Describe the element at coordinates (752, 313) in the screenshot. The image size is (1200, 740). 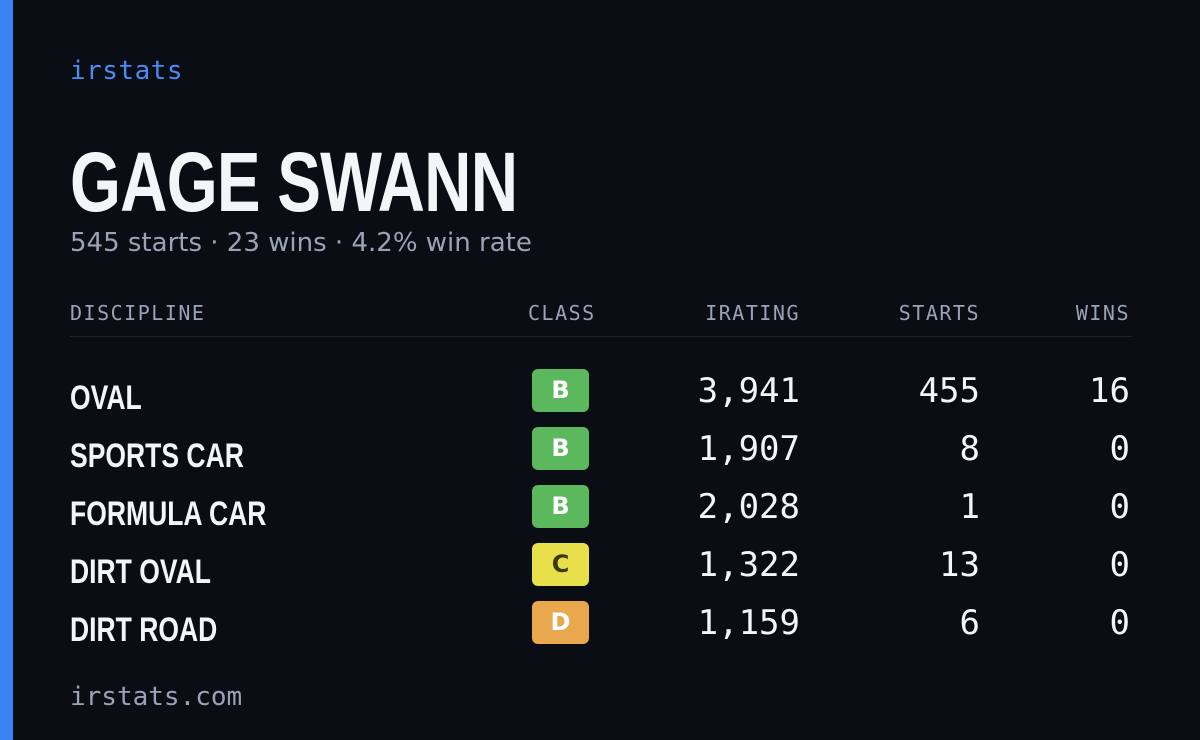
I see `header-irating: IRATING` at that location.